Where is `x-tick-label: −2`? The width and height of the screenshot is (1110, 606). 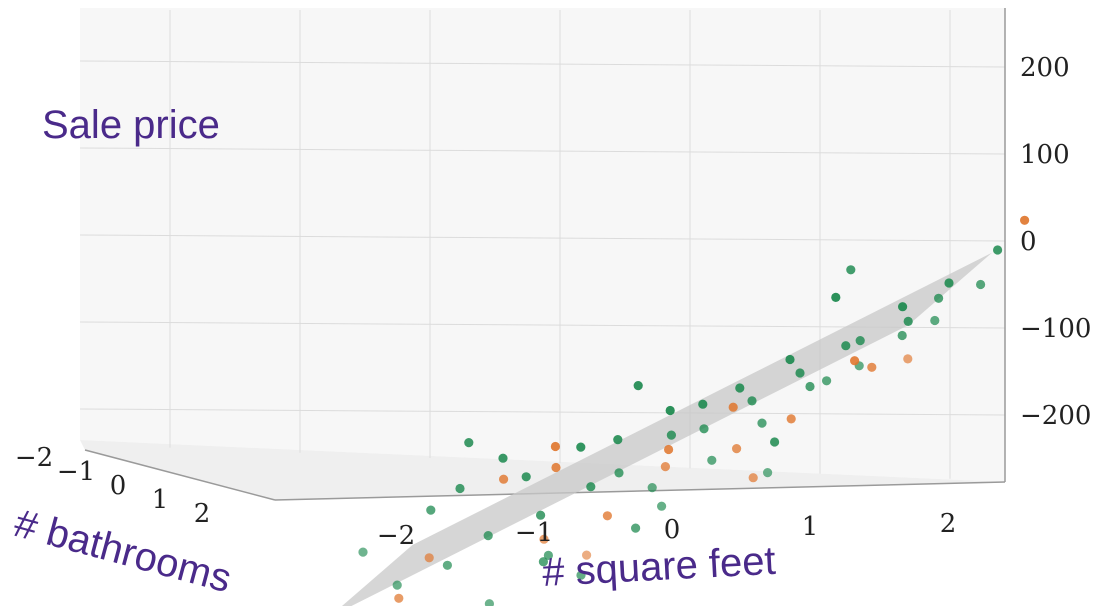
x-tick-label: −2 is located at coordinates (396, 536).